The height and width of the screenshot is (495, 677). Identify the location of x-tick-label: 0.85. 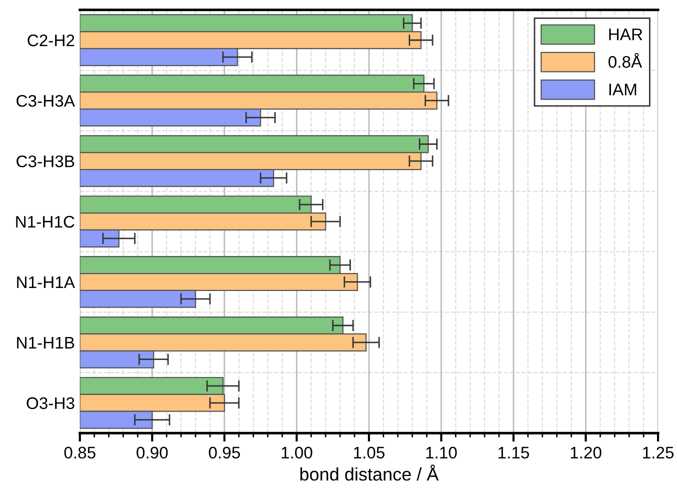
(80, 452).